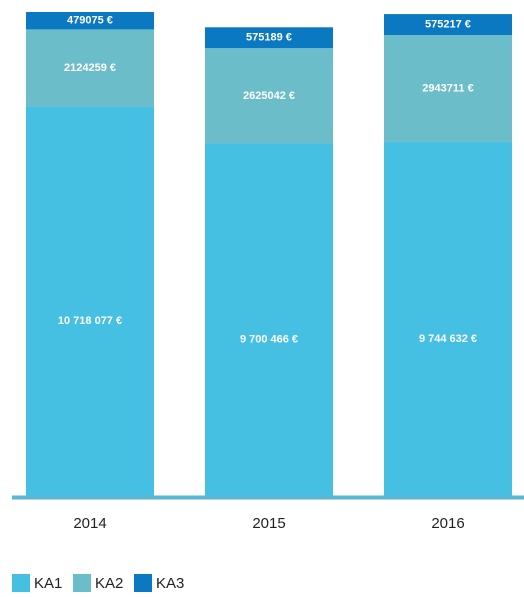 The height and width of the screenshot is (597, 524). What do you see at coordinates (448, 339) in the screenshot?
I see `value-label: 9 744 632 €` at bounding box center [448, 339].